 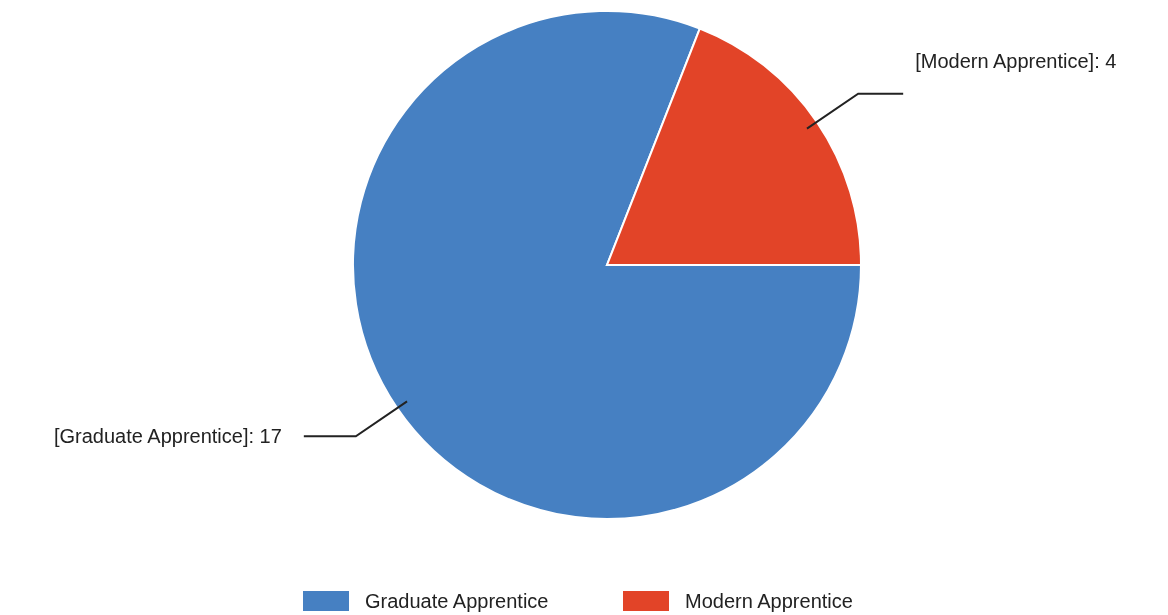 What do you see at coordinates (167, 436) in the screenshot?
I see `data-label: [Graduate Apprentice]: 17` at bounding box center [167, 436].